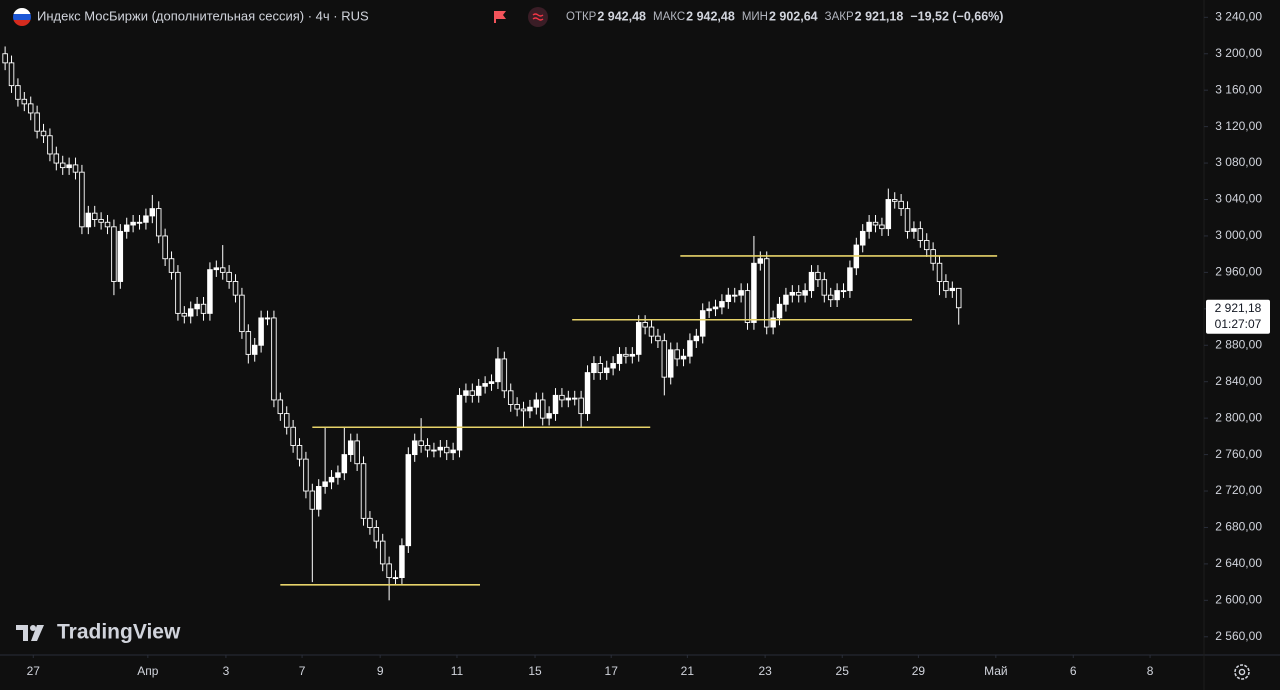 This screenshot has width=1280, height=690. I want to click on y-tick-label: 2 680,00, so click(1238, 527).